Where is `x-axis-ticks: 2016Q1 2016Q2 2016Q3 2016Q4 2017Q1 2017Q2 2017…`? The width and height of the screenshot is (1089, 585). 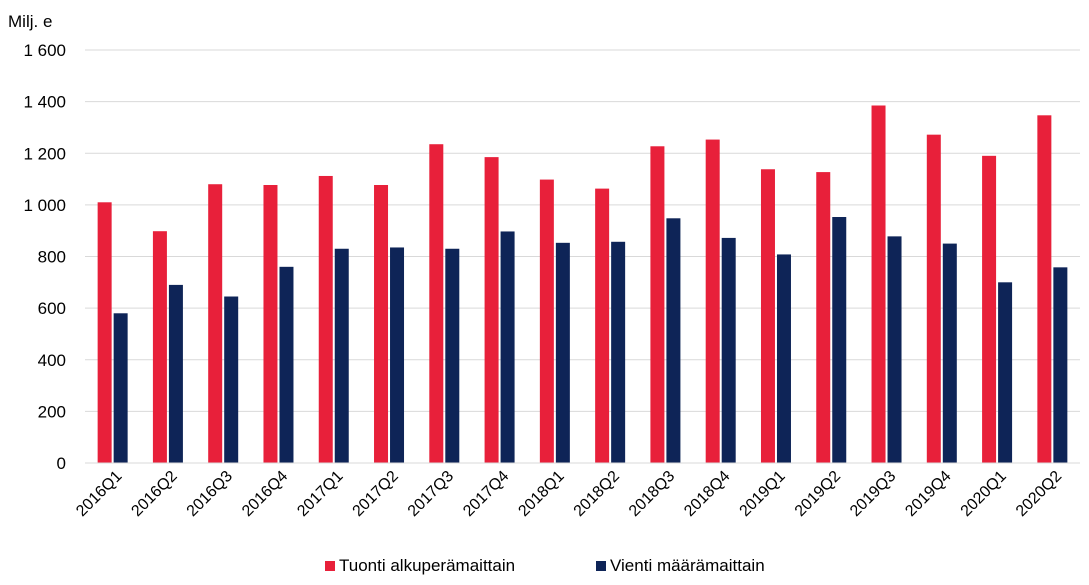 x-axis-ticks: 2016Q1 2016Q2 2016Q3 2016Q4 2017Q1 2017Q2 2017… is located at coordinates (569, 494).